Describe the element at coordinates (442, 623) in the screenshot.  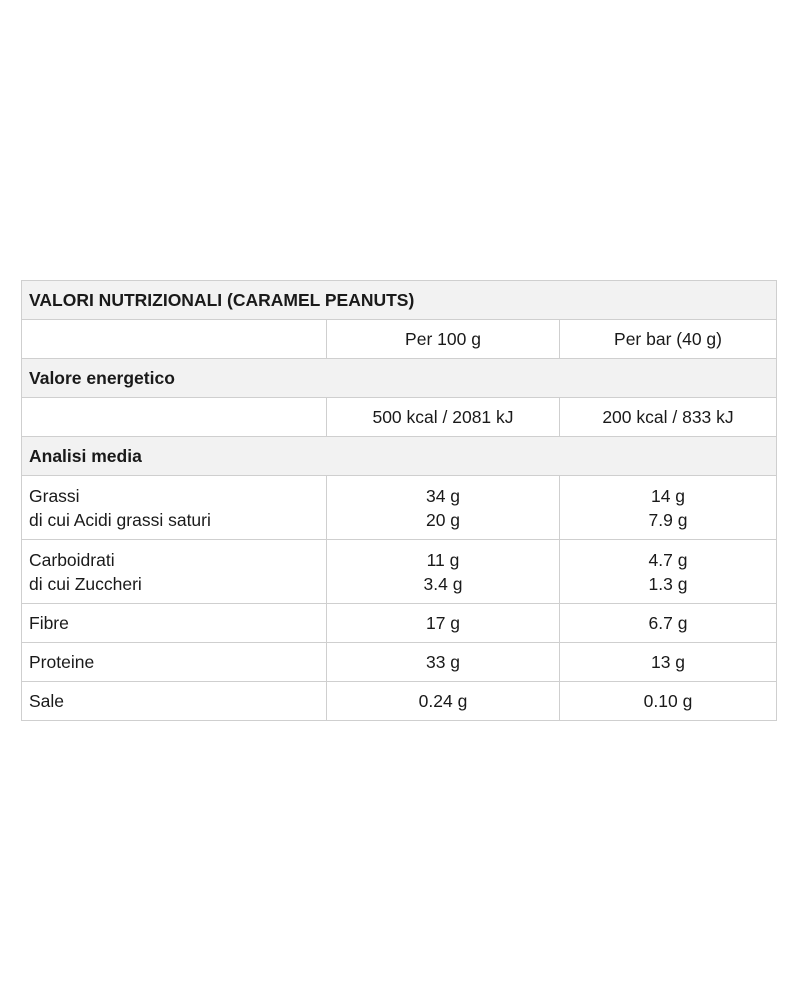
I see `value-per-100g: 17 g` at that location.